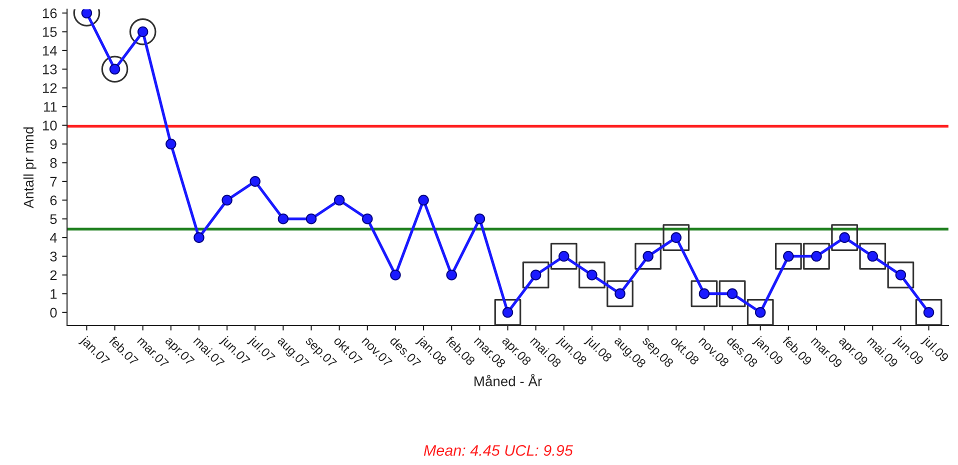 The width and height of the screenshot is (958, 465). What do you see at coordinates (49, 125) in the screenshot?
I see `y-tick-label: 10` at bounding box center [49, 125].